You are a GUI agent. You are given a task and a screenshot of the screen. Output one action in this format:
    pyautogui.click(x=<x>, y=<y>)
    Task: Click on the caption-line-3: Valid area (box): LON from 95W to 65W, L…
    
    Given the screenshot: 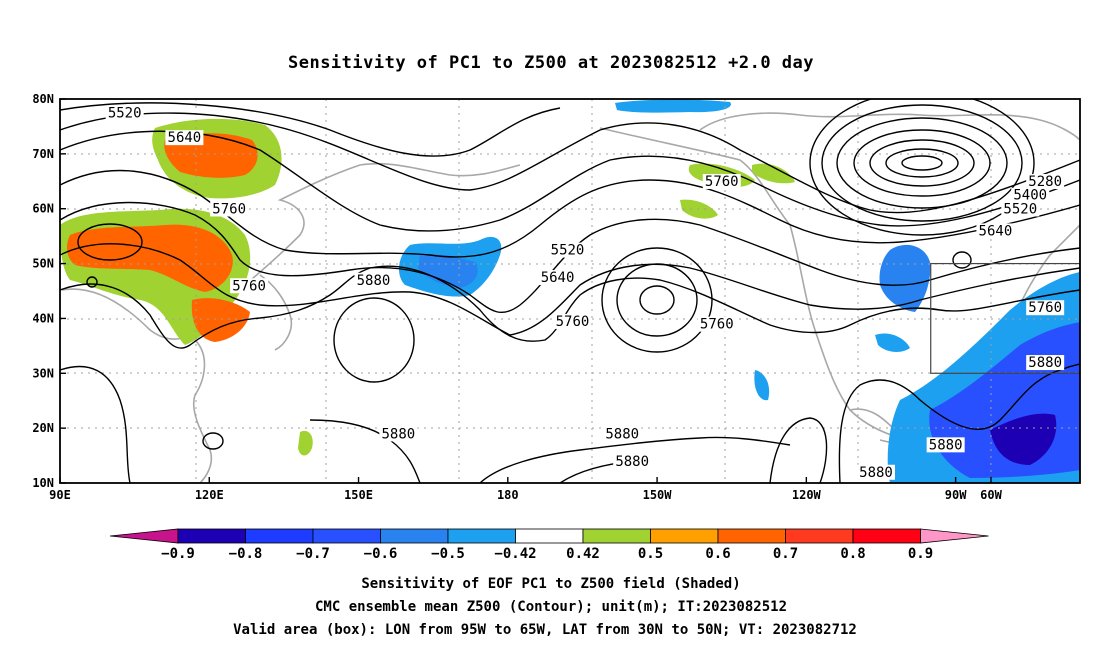 What is the action you would take?
    pyautogui.click(x=545, y=630)
    